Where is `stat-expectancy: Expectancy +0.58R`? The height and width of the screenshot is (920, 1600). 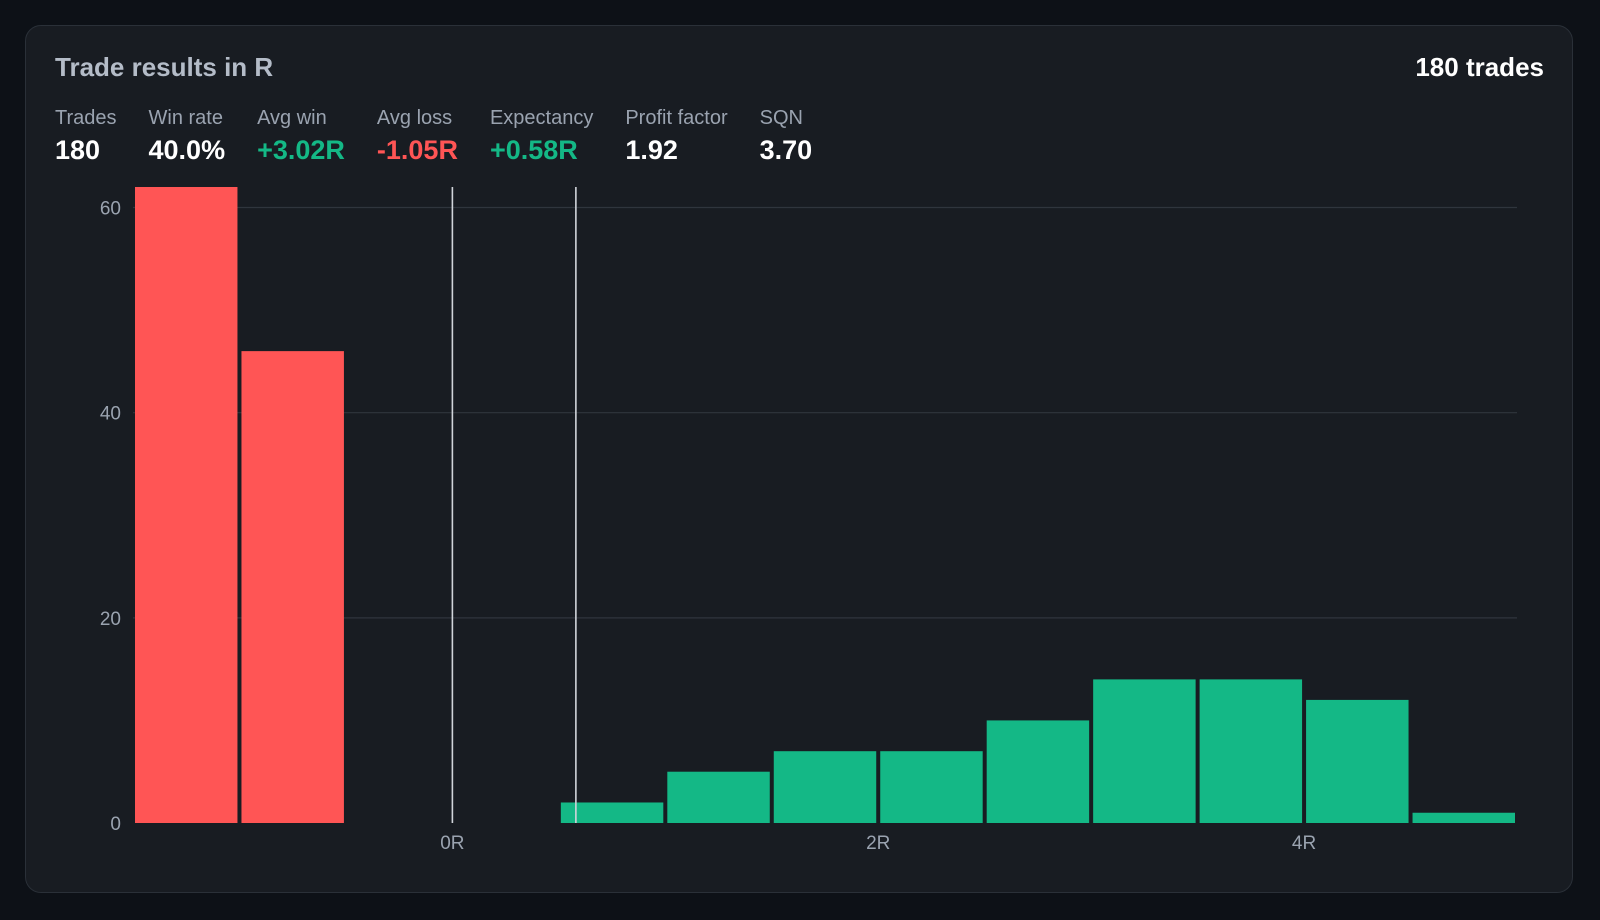 stat-expectancy: Expectancy +0.58R is located at coordinates (541, 137).